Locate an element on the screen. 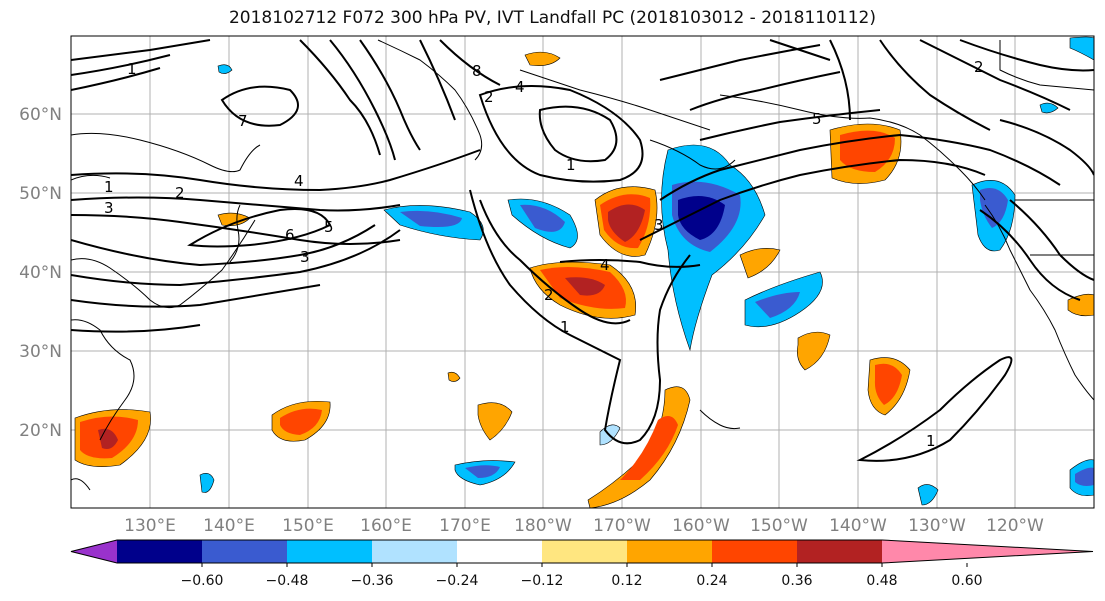  contour-label: 6 is located at coordinates (290, 235).